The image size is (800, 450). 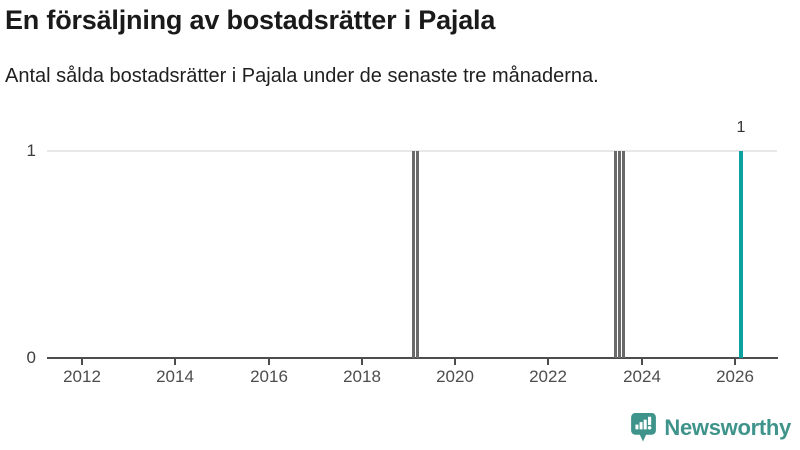 I want to click on y-tick-label: 1, so click(x=31, y=150).